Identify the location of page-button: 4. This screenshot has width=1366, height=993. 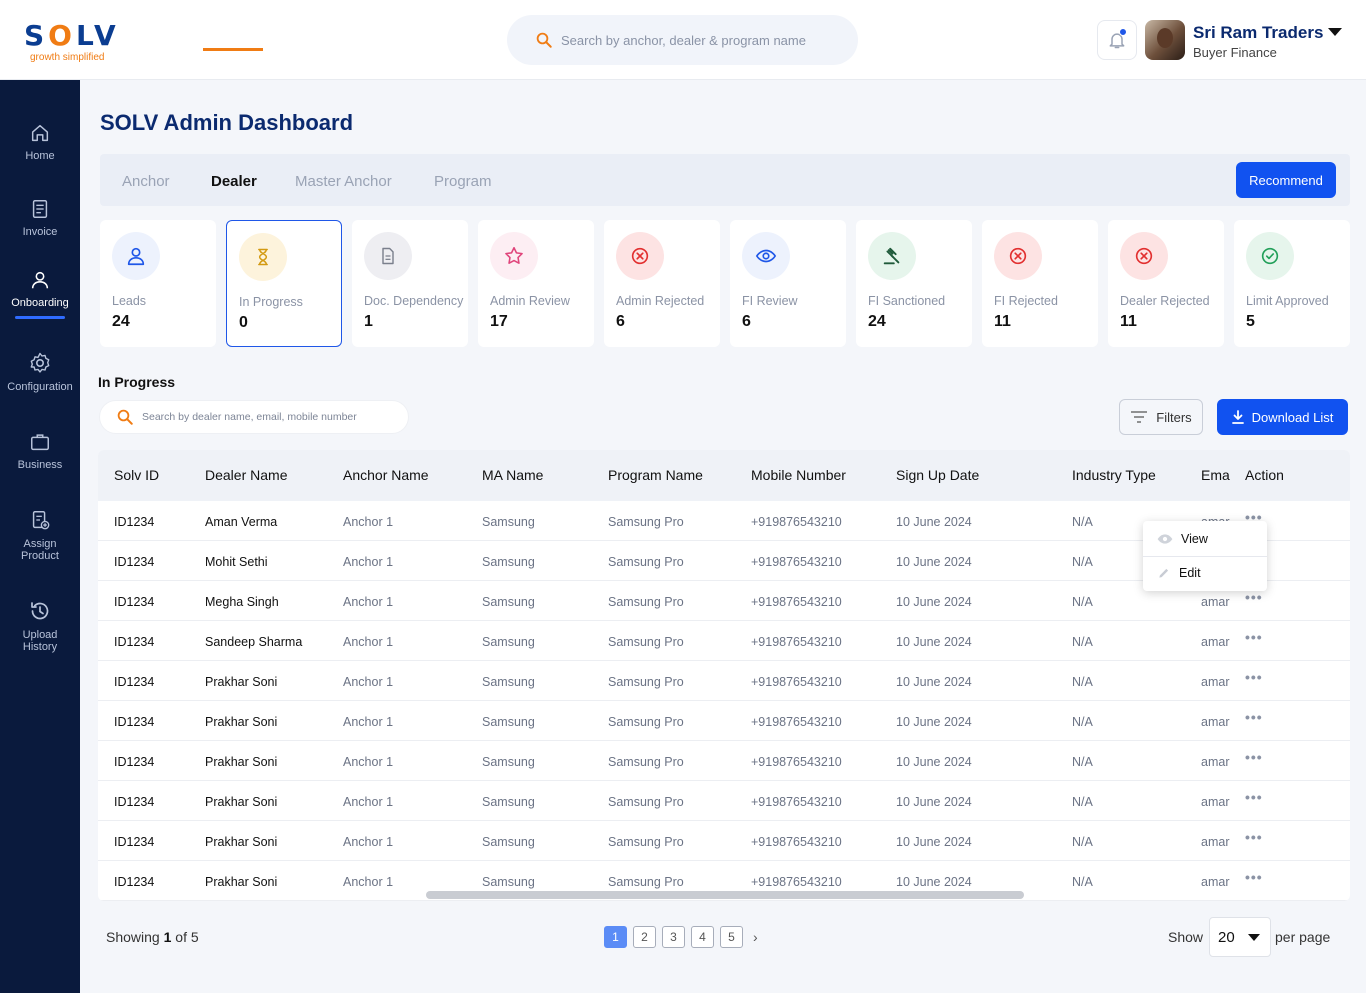
(702, 937).